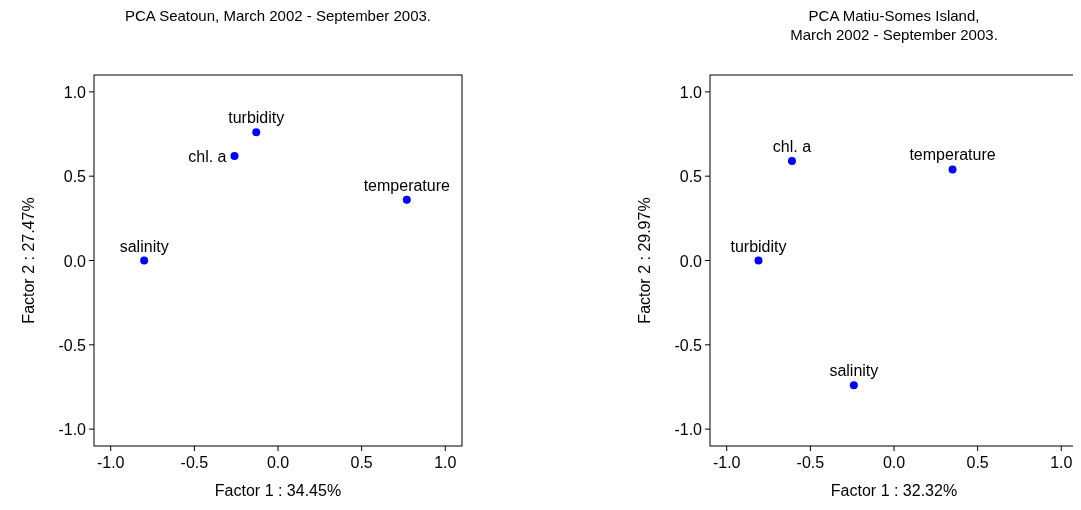 Image resolution: width=1081 pixels, height=510 pixels. Describe the element at coordinates (278, 15) in the screenshot. I see `chart-title: PCA Seatoun, March 2002 - September 2003.` at that location.